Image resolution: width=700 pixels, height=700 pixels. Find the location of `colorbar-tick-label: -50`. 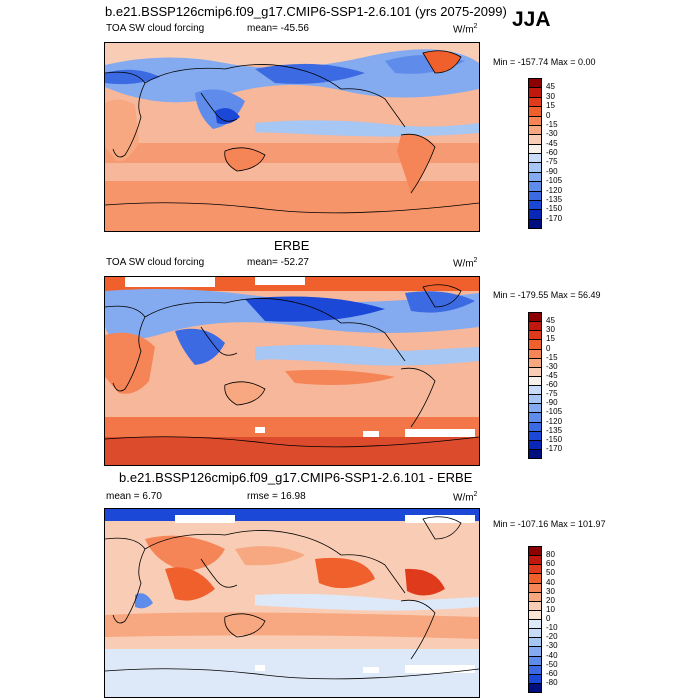

colorbar-tick-label: -50 is located at coordinates (552, 664).